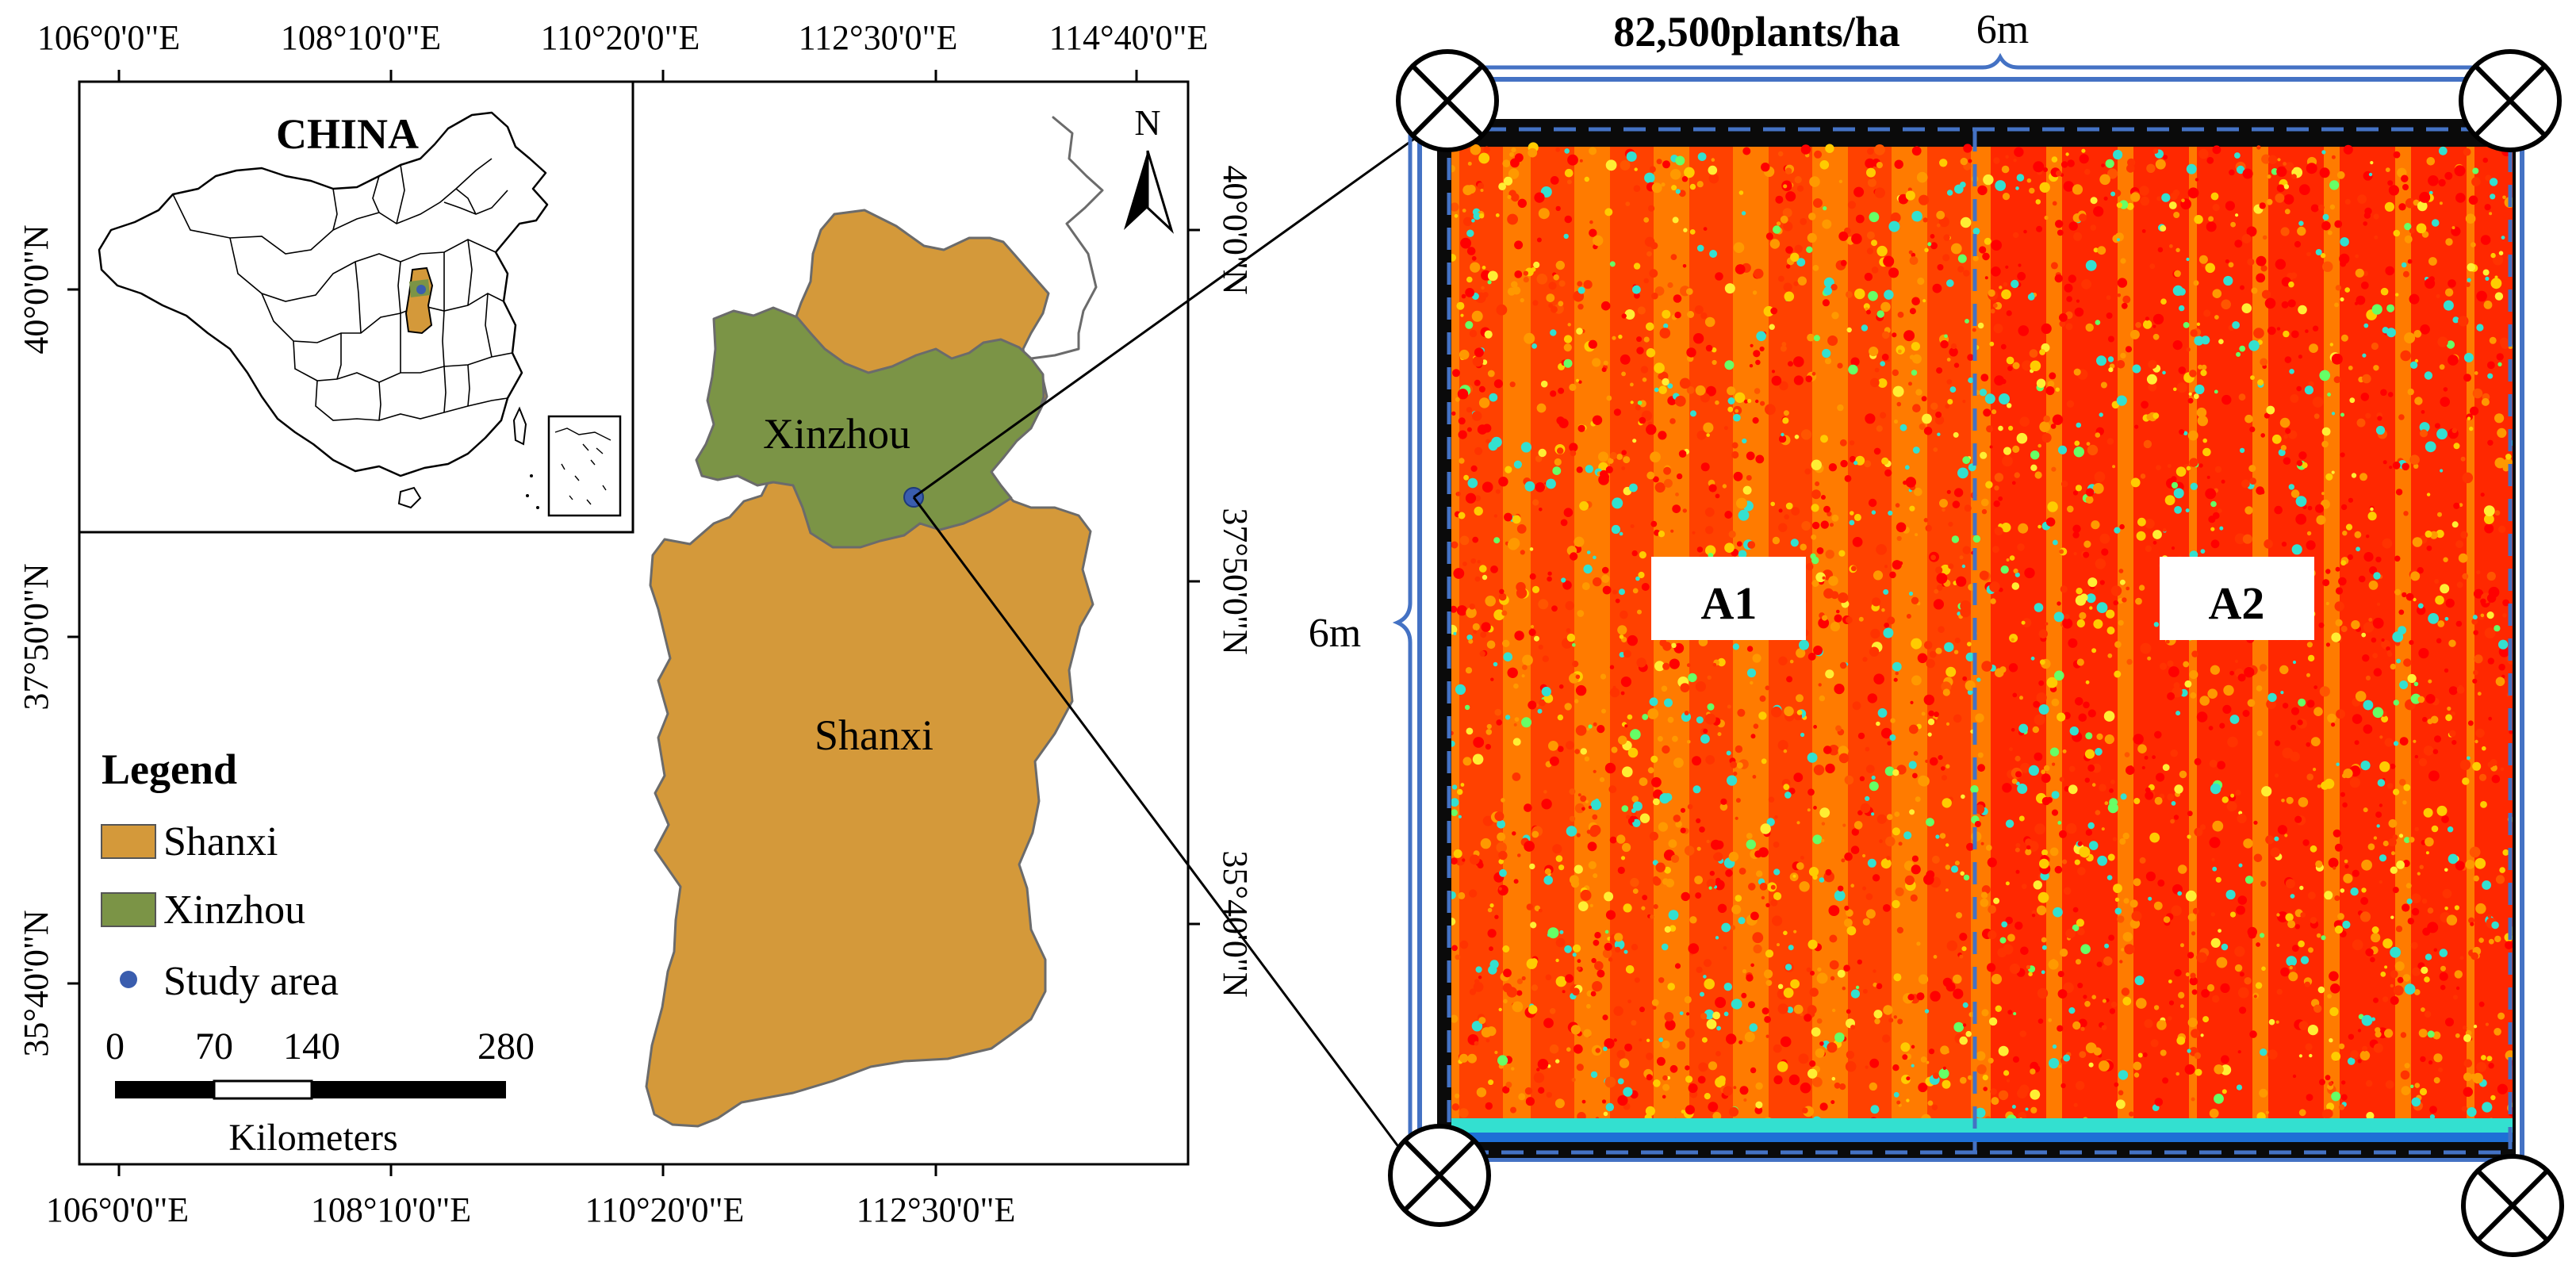 Image resolution: width=2576 pixels, height=1265 pixels. Describe the element at coordinates (313, 1138) in the screenshot. I see `scale-unit-label: Kilometers` at that location.